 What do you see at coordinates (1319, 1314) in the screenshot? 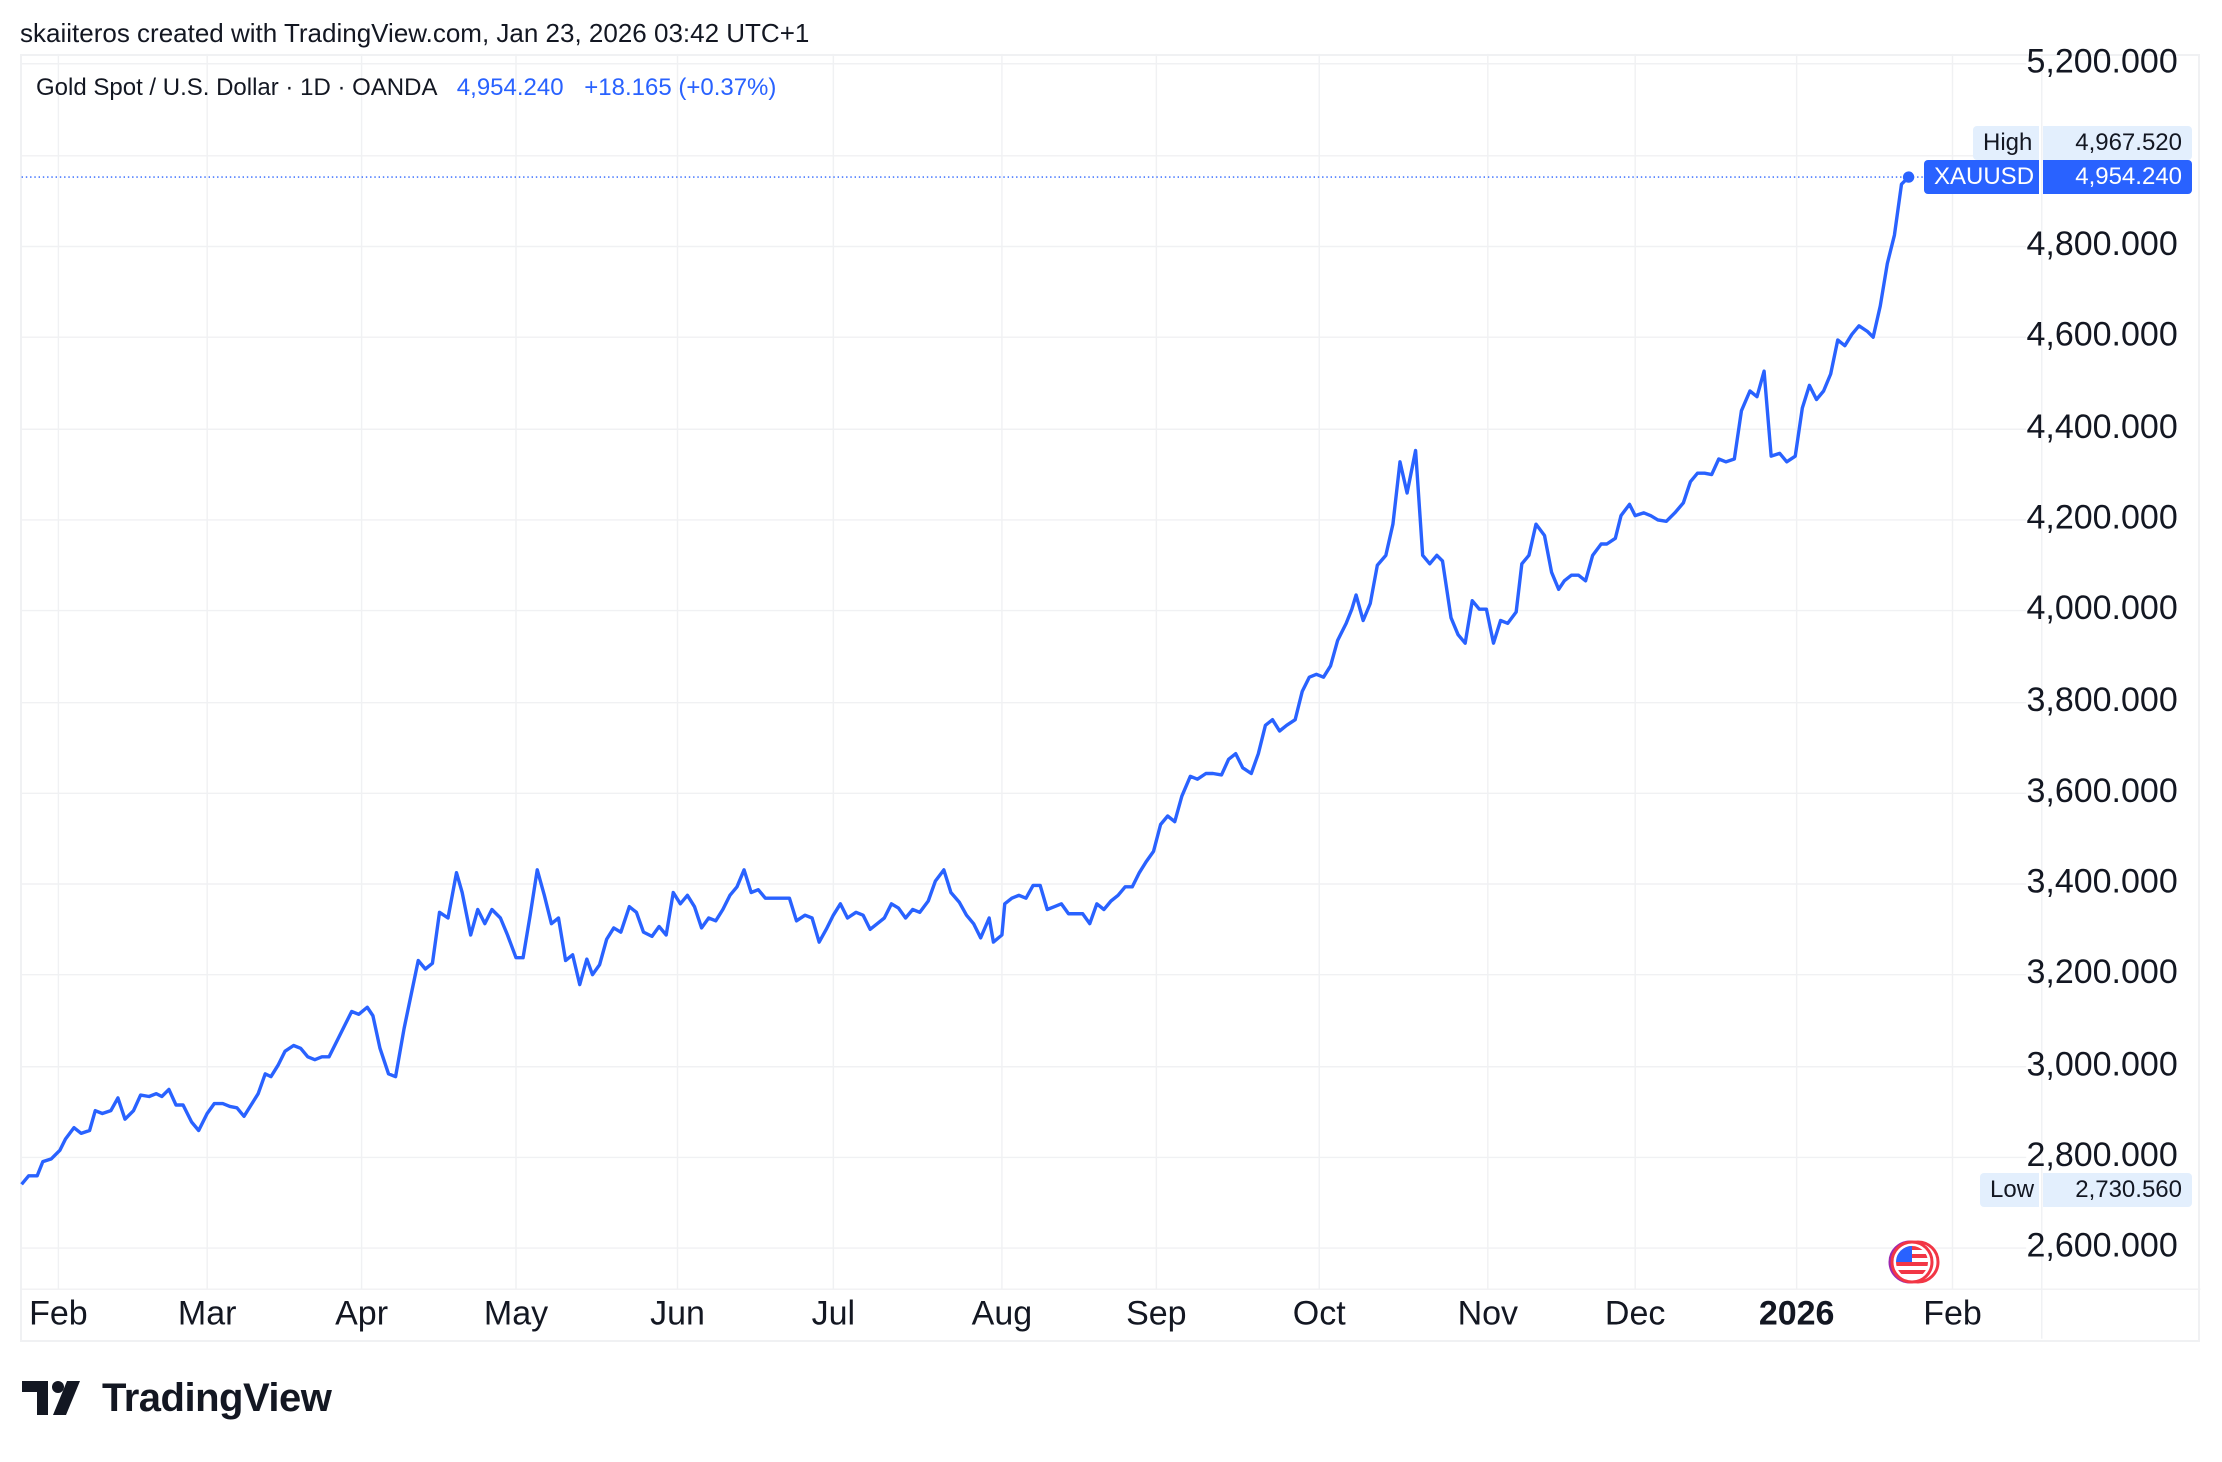
I see `svg-text: Oct` at bounding box center [1319, 1314].